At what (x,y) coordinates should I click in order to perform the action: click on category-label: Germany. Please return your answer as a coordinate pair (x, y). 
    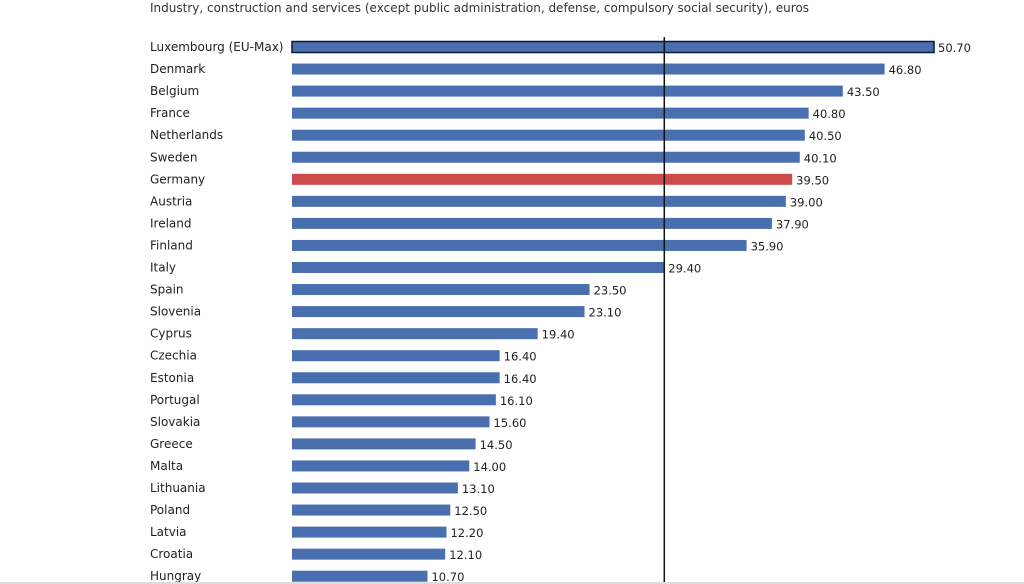
    Looking at the image, I should click on (177, 179).